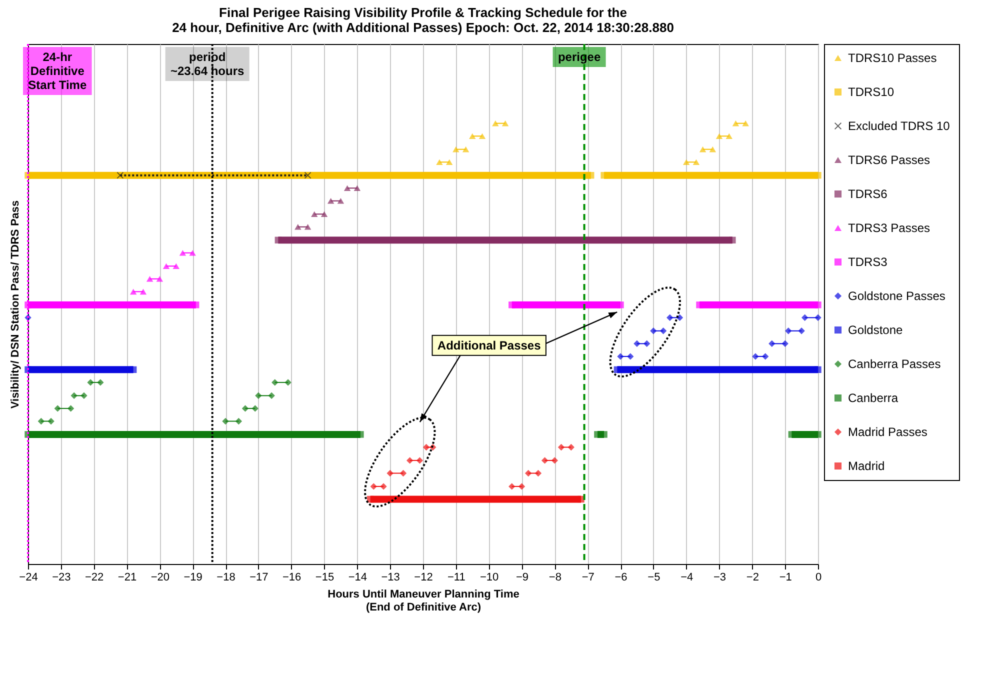 This screenshot has height=681, width=997. Describe the element at coordinates (456, 578) in the screenshot. I see `x-tick-label: −11` at that location.